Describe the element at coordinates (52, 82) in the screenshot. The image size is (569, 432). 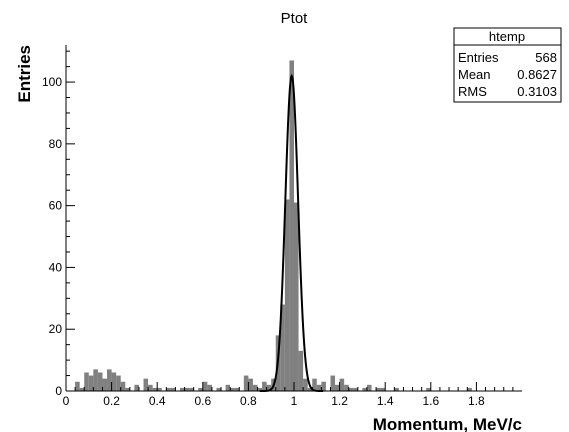
I see `y-tick-label: 100` at that location.